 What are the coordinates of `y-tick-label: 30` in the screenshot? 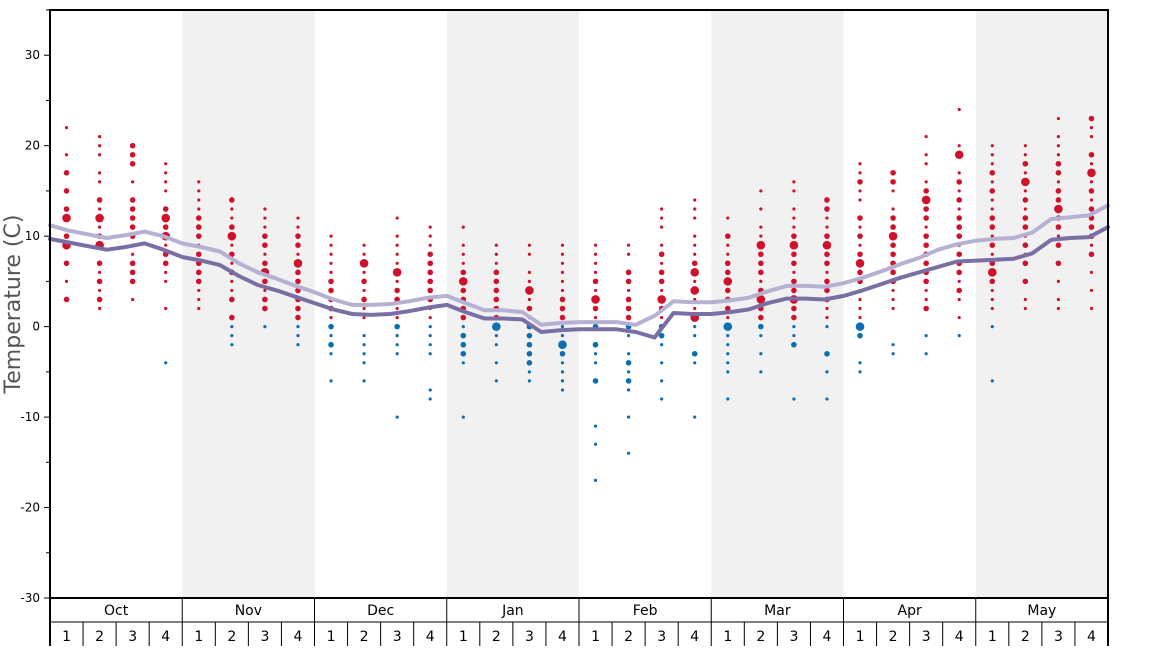 It's located at (32, 55).